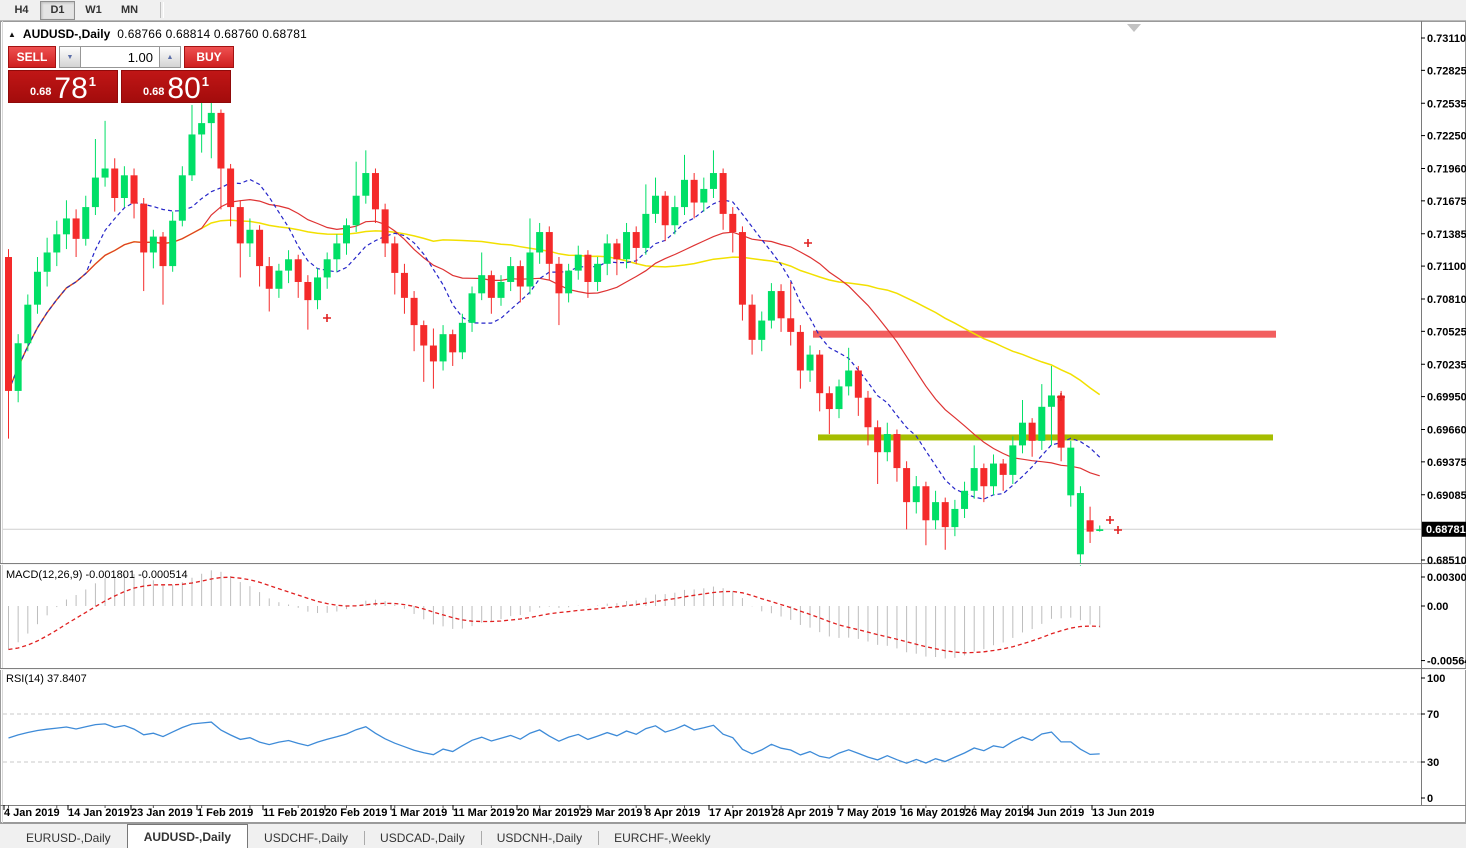 The image size is (1466, 848). Describe the element at coordinates (662, 838) in the screenshot. I see `tab-eurchf-weekly: EURCHF-,Weekly` at that location.